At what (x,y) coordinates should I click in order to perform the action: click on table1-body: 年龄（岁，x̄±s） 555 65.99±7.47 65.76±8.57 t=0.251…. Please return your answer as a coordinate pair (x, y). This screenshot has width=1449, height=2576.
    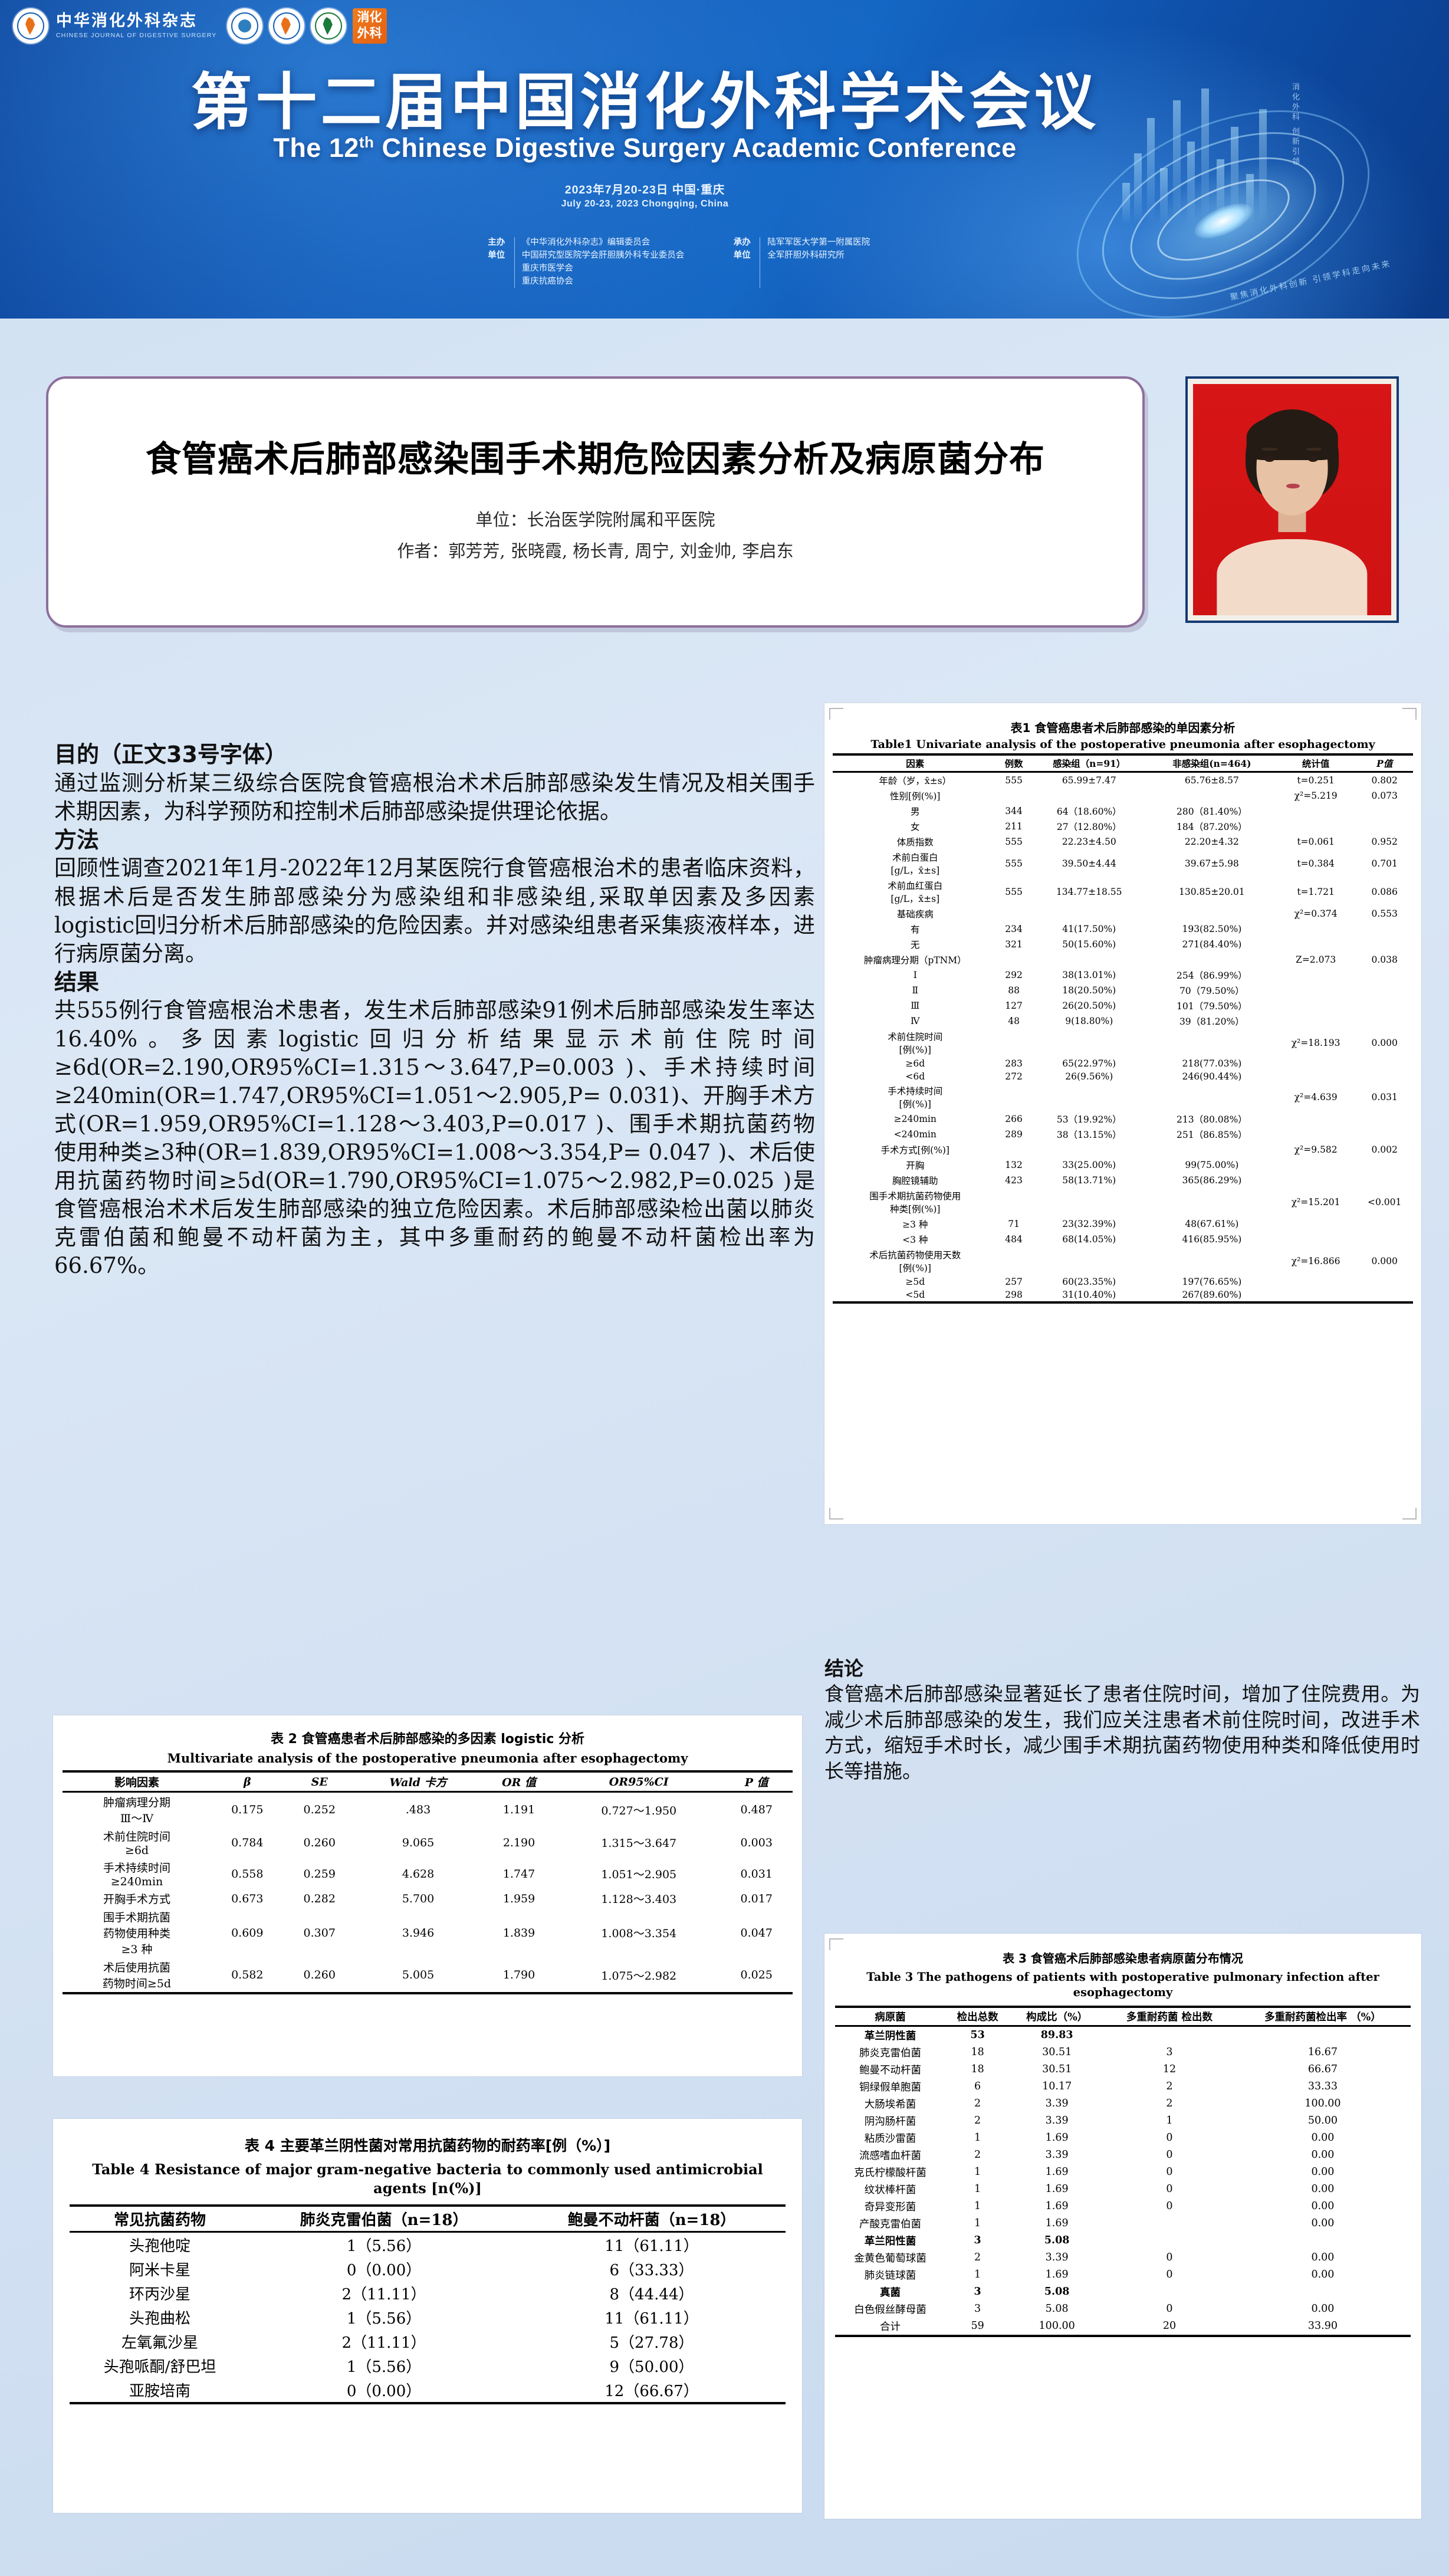
    Looking at the image, I should click on (1123, 1037).